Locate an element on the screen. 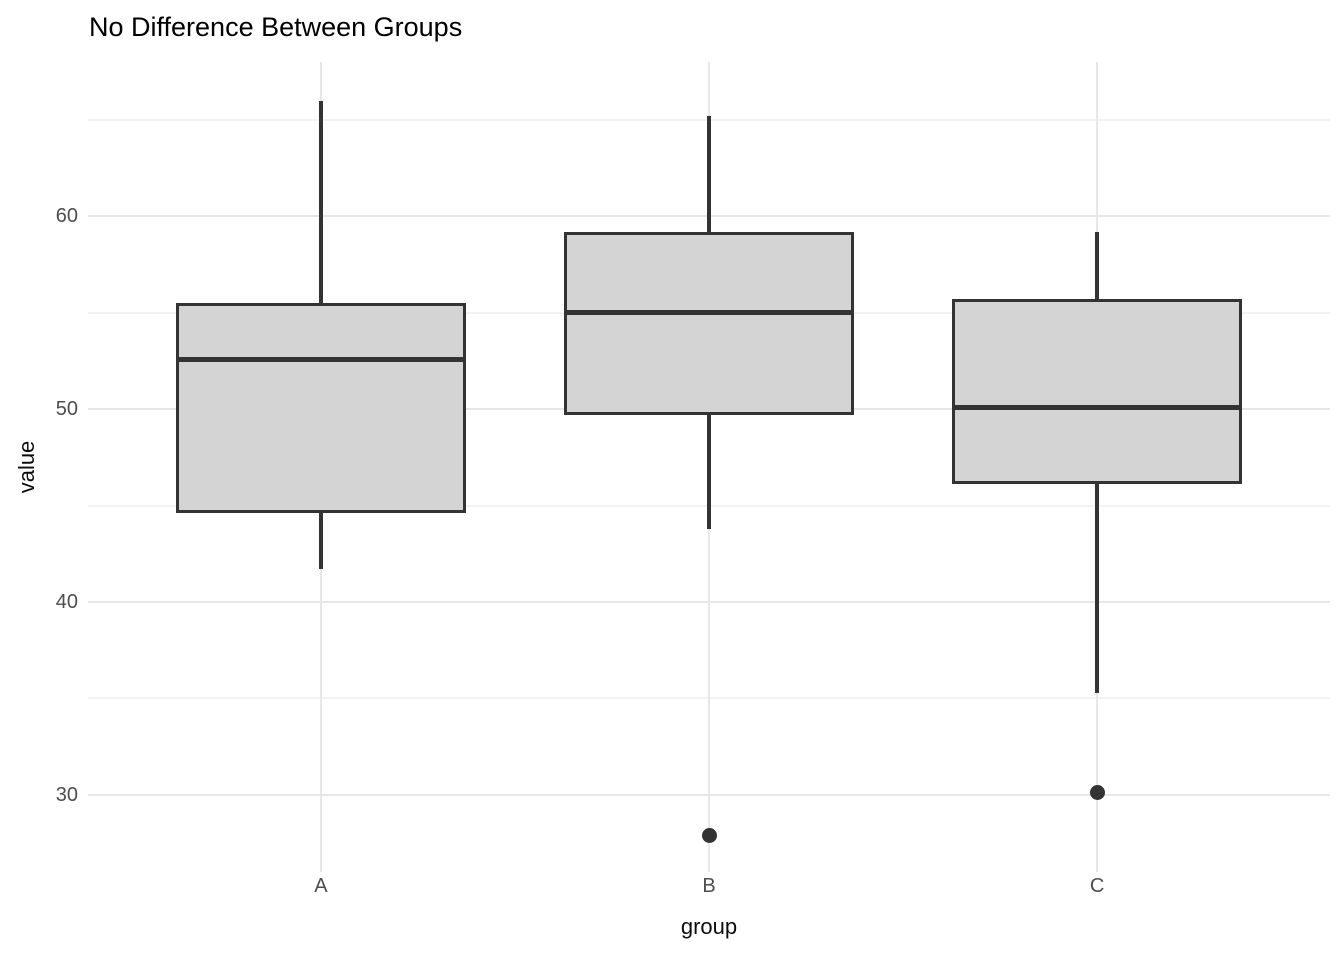 The width and height of the screenshot is (1344, 960). chart-title: No Difference Between Groups is located at coordinates (276, 27).